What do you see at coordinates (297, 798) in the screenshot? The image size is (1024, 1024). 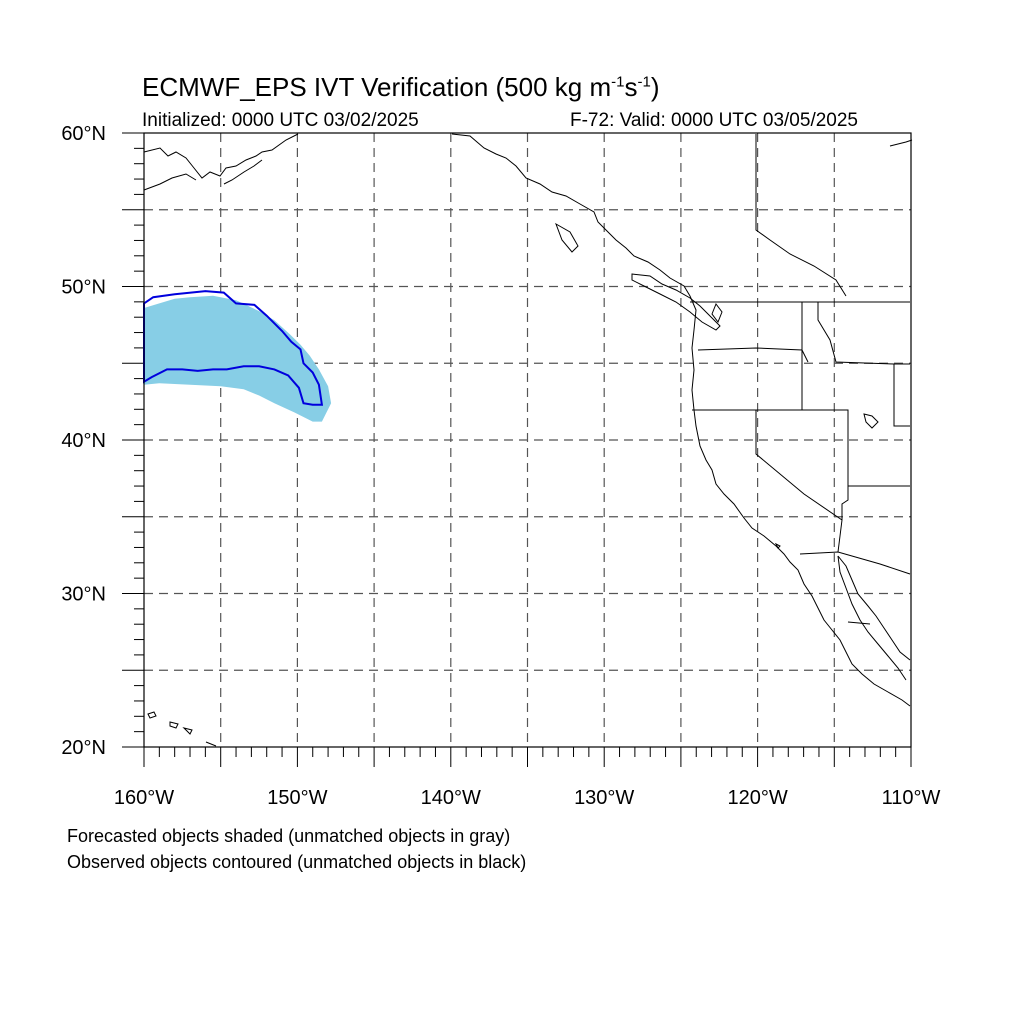 I see `longitude-label: 150°W` at bounding box center [297, 798].